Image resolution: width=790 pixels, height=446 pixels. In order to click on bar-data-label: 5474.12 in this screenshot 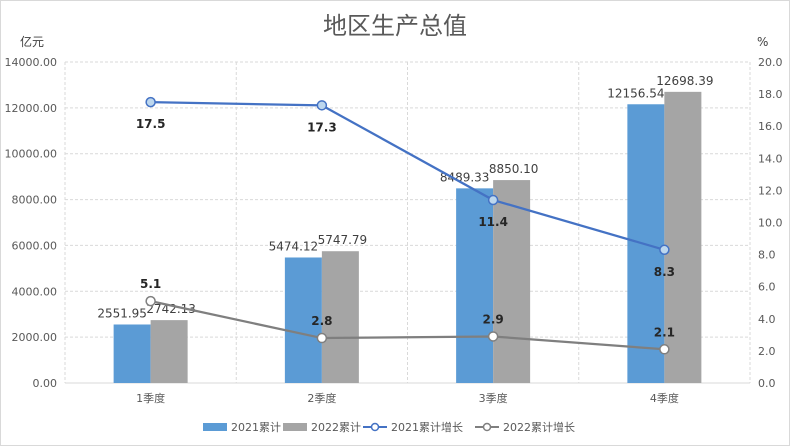, I will do `click(294, 246)`.